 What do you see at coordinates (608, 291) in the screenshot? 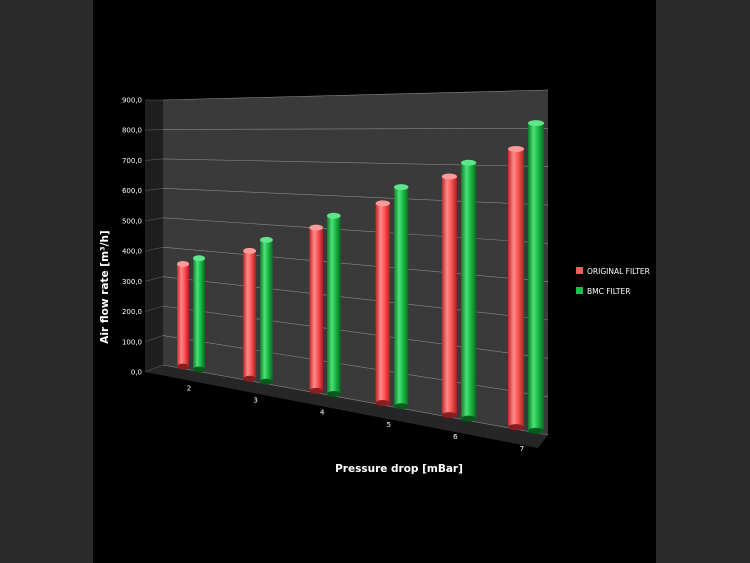
I see `legend-label-bmc-filter: BMC FILTER` at bounding box center [608, 291].